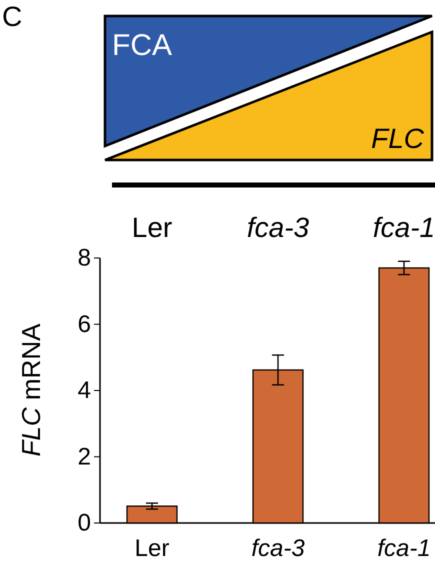 This screenshot has height=576, width=435. What do you see at coordinates (84, 456) in the screenshot?
I see `y-tick-label: 2` at bounding box center [84, 456].